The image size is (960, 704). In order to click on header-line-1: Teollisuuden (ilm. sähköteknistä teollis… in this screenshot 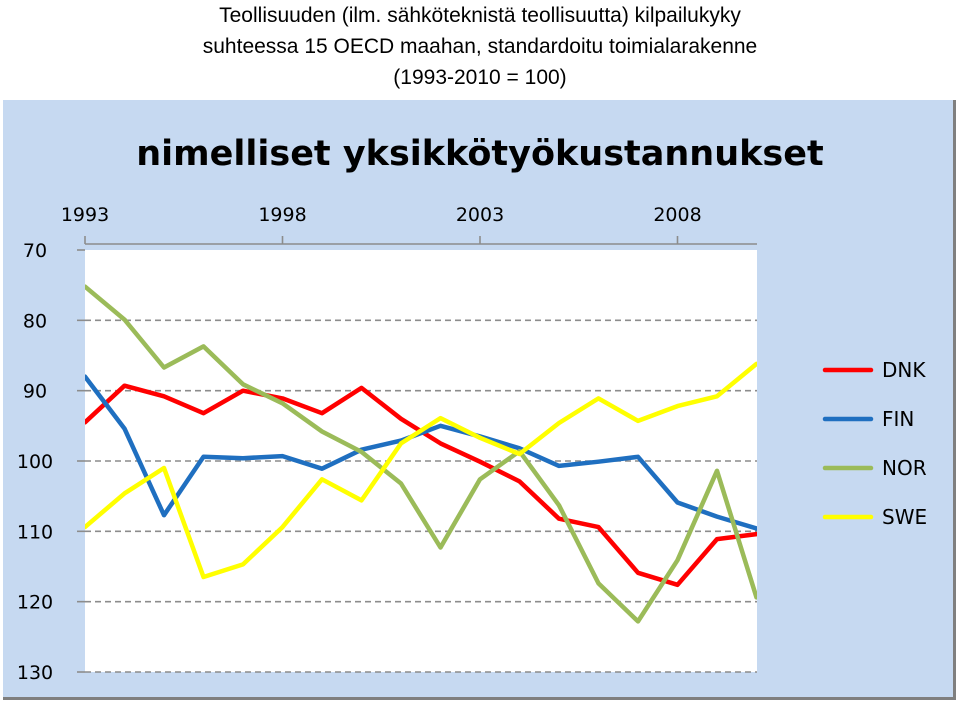, I will do `click(480, 15)`.